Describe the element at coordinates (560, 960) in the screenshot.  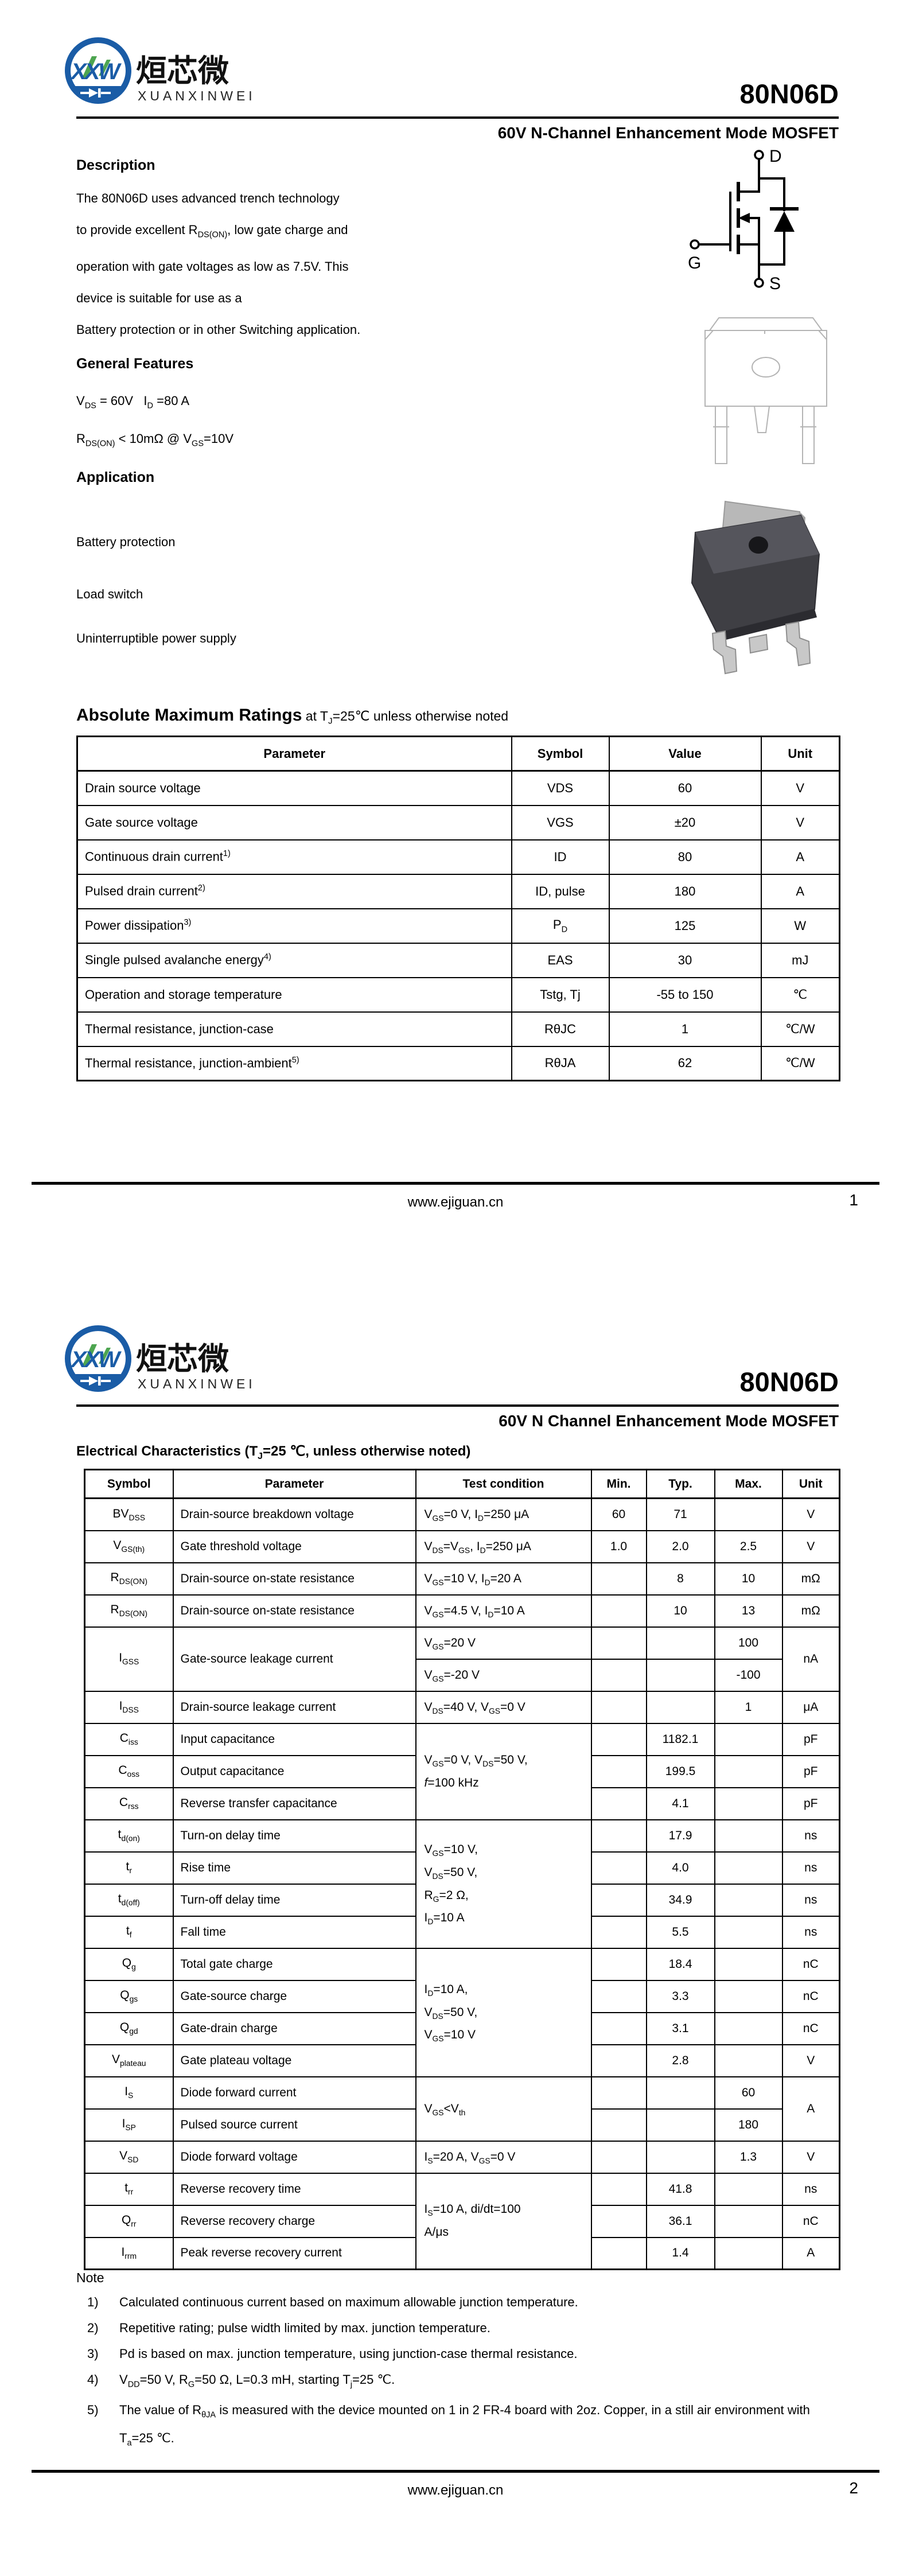
I see `cell-symbol: EAS` at that location.